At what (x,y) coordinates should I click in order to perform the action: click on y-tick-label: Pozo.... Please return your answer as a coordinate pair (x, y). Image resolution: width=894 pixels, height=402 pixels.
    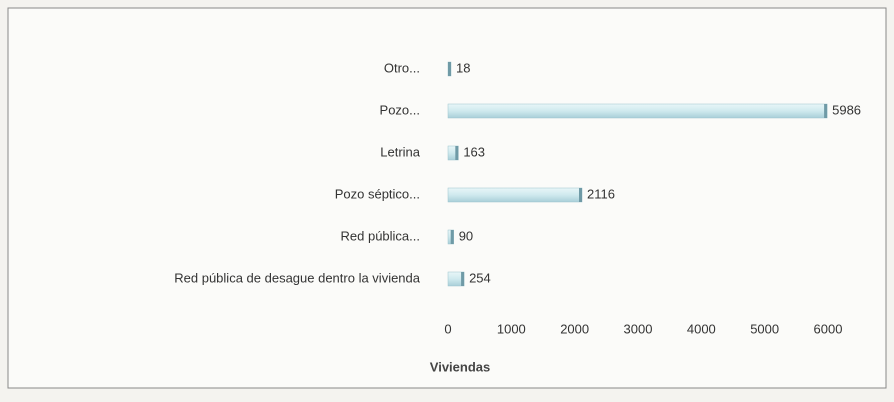
    Looking at the image, I should click on (400, 109).